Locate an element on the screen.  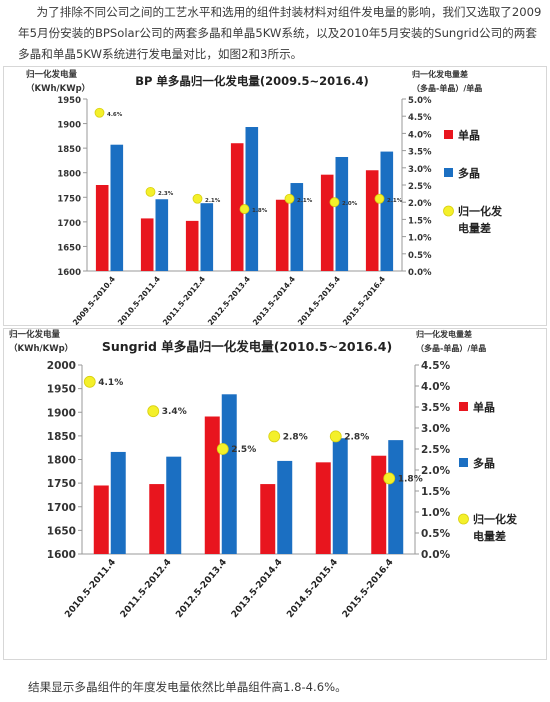
diff-data-label: 4.1% is located at coordinates (110, 383).